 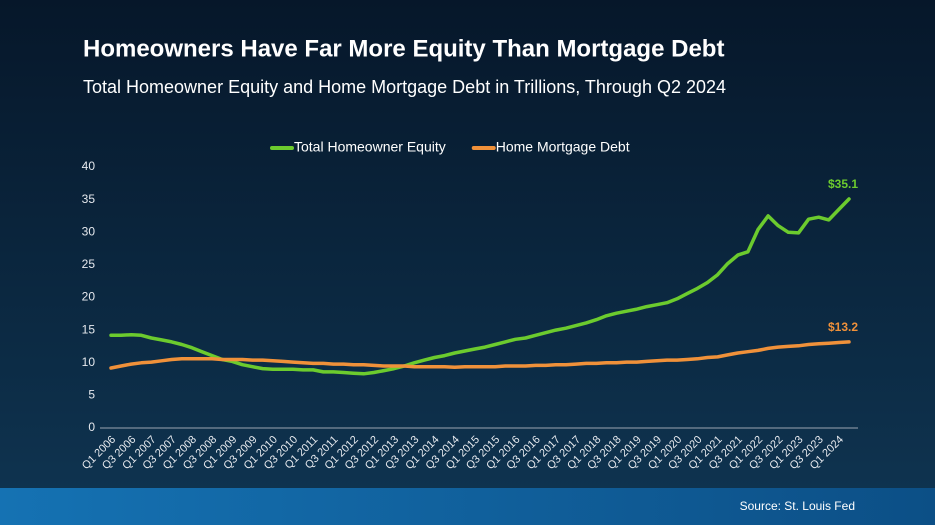 I want to click on y-tick-label: 20, so click(x=89, y=297).